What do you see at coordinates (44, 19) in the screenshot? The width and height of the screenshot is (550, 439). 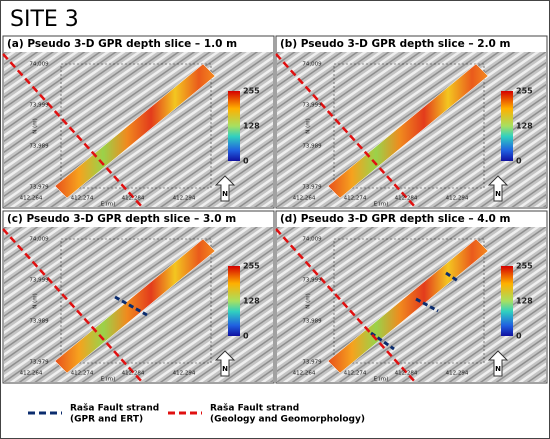 I see `site-title: SITE 3` at bounding box center [44, 19].